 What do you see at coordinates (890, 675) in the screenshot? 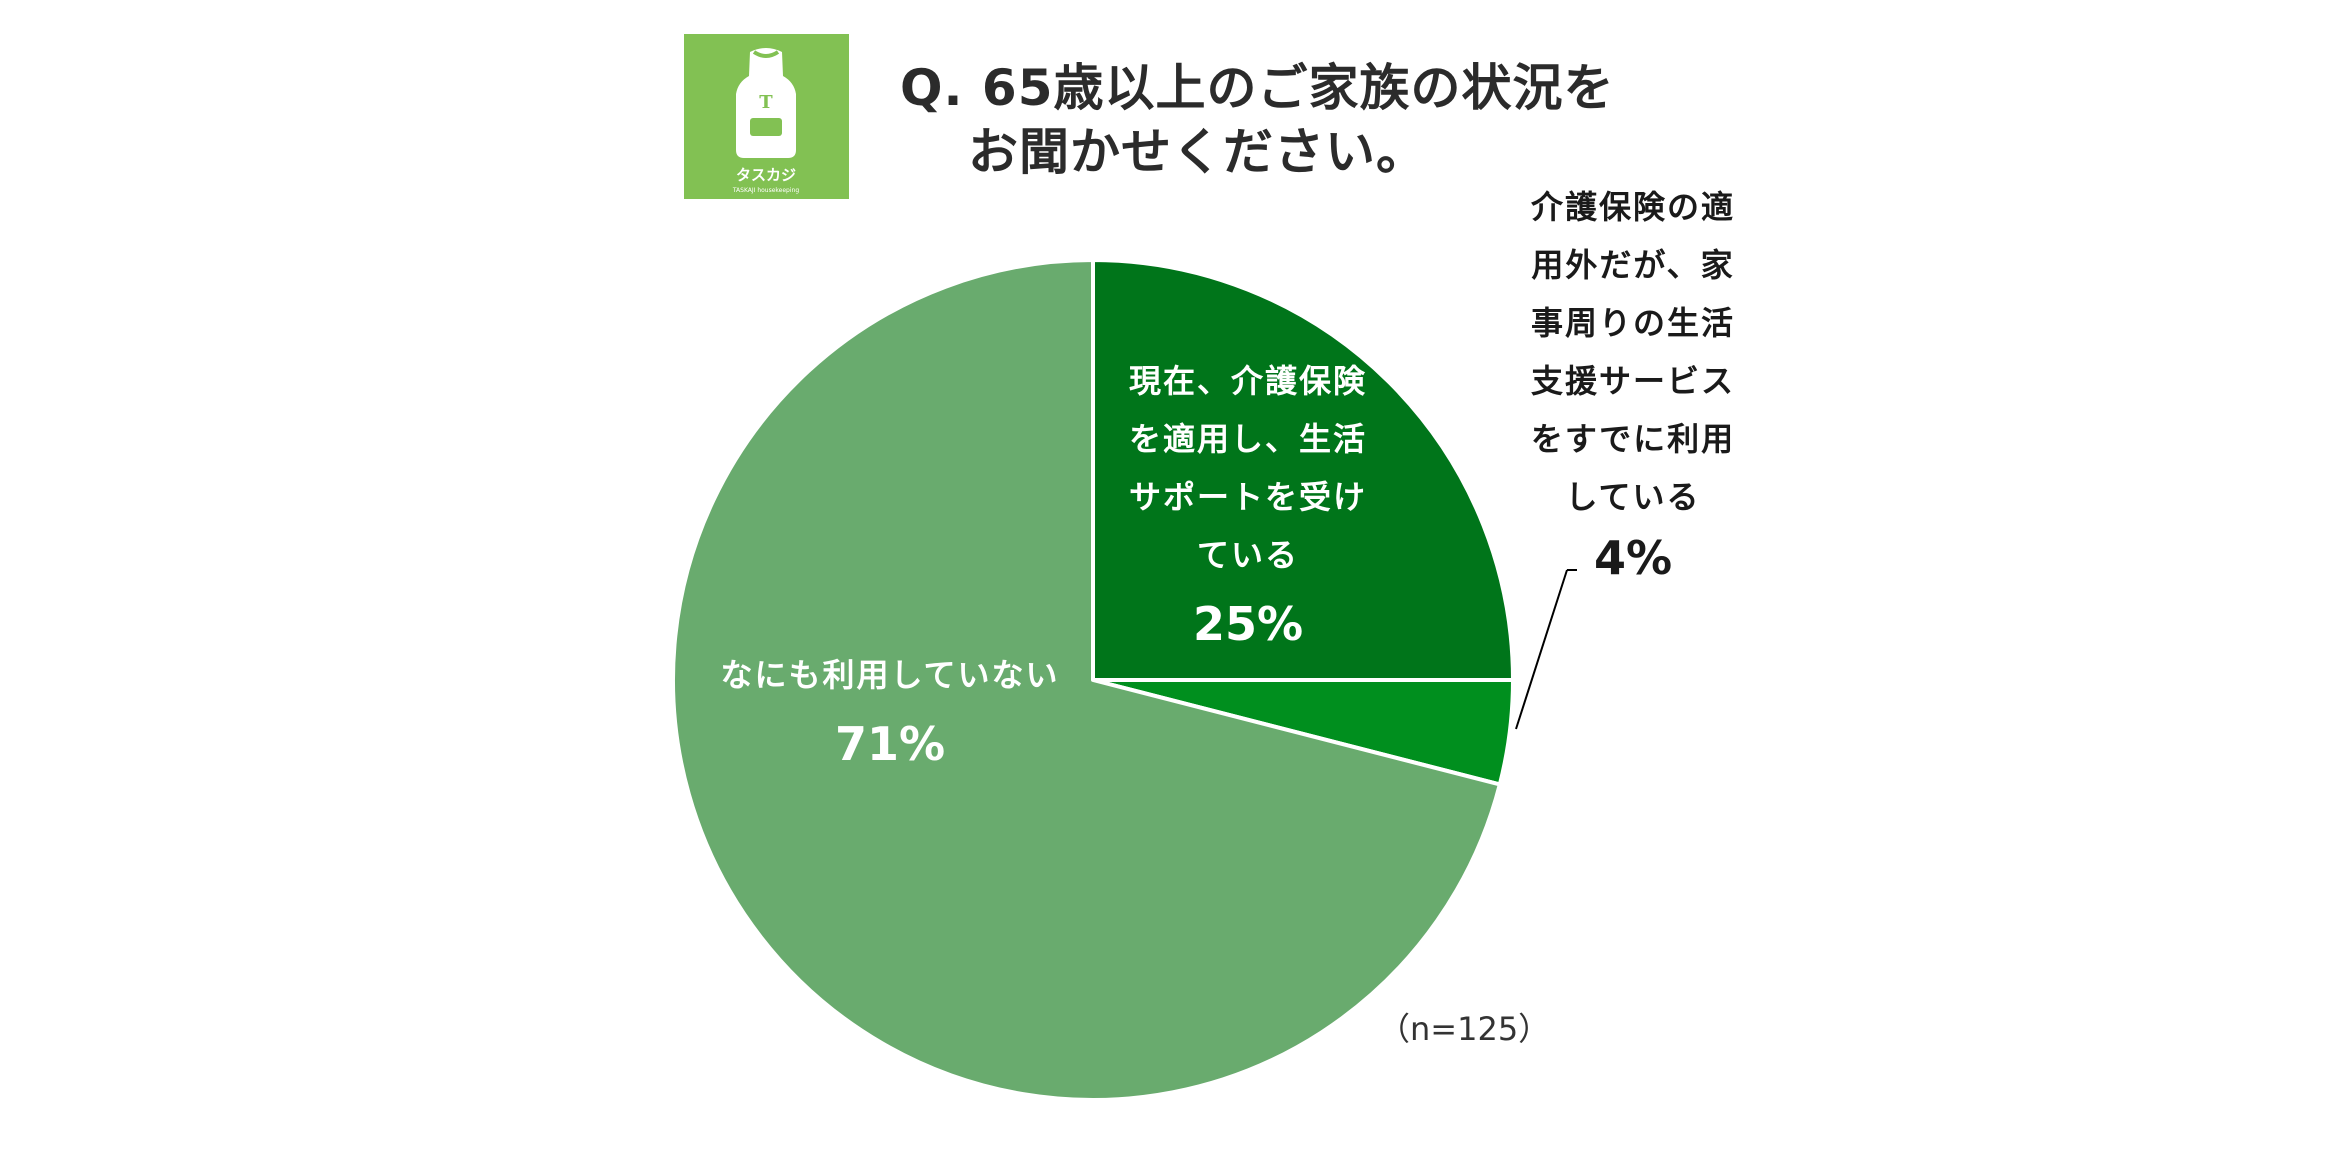
I see `slice-label-2-line-0: なにも利用していない` at bounding box center [890, 675].